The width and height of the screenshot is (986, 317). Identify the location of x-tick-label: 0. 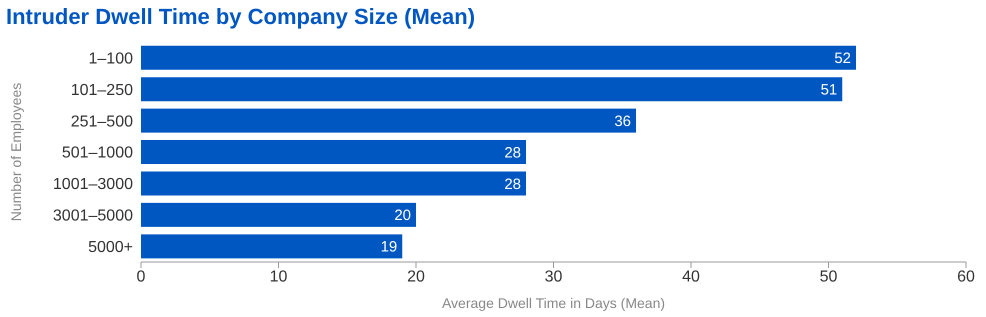
(141, 277).